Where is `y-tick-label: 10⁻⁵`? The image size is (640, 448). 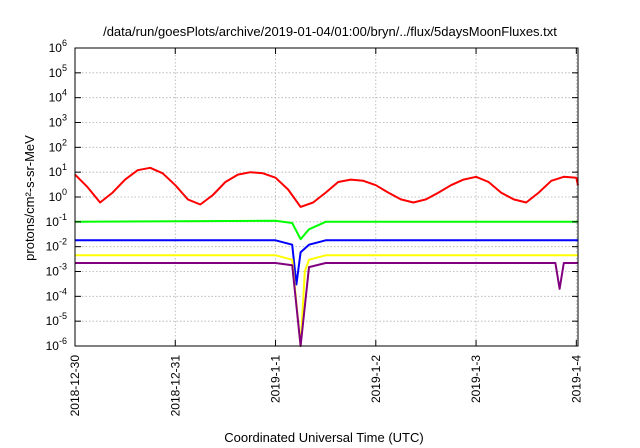
y-tick-label: 10⁻⁵ is located at coordinates (56, 319).